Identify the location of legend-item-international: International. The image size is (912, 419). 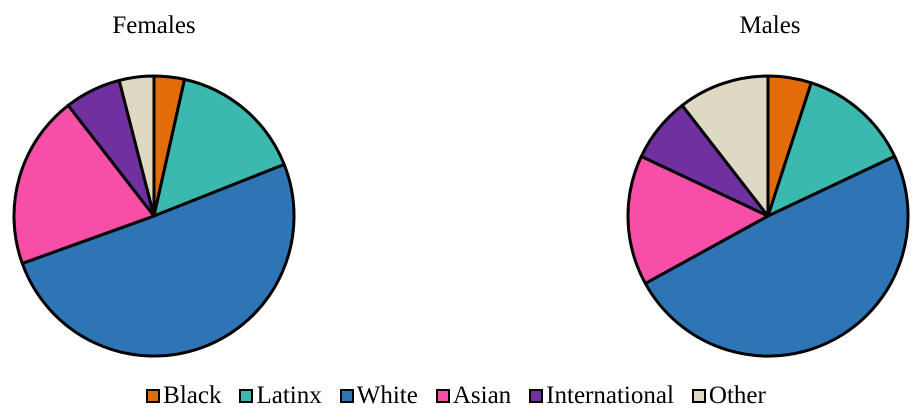
(601, 396).